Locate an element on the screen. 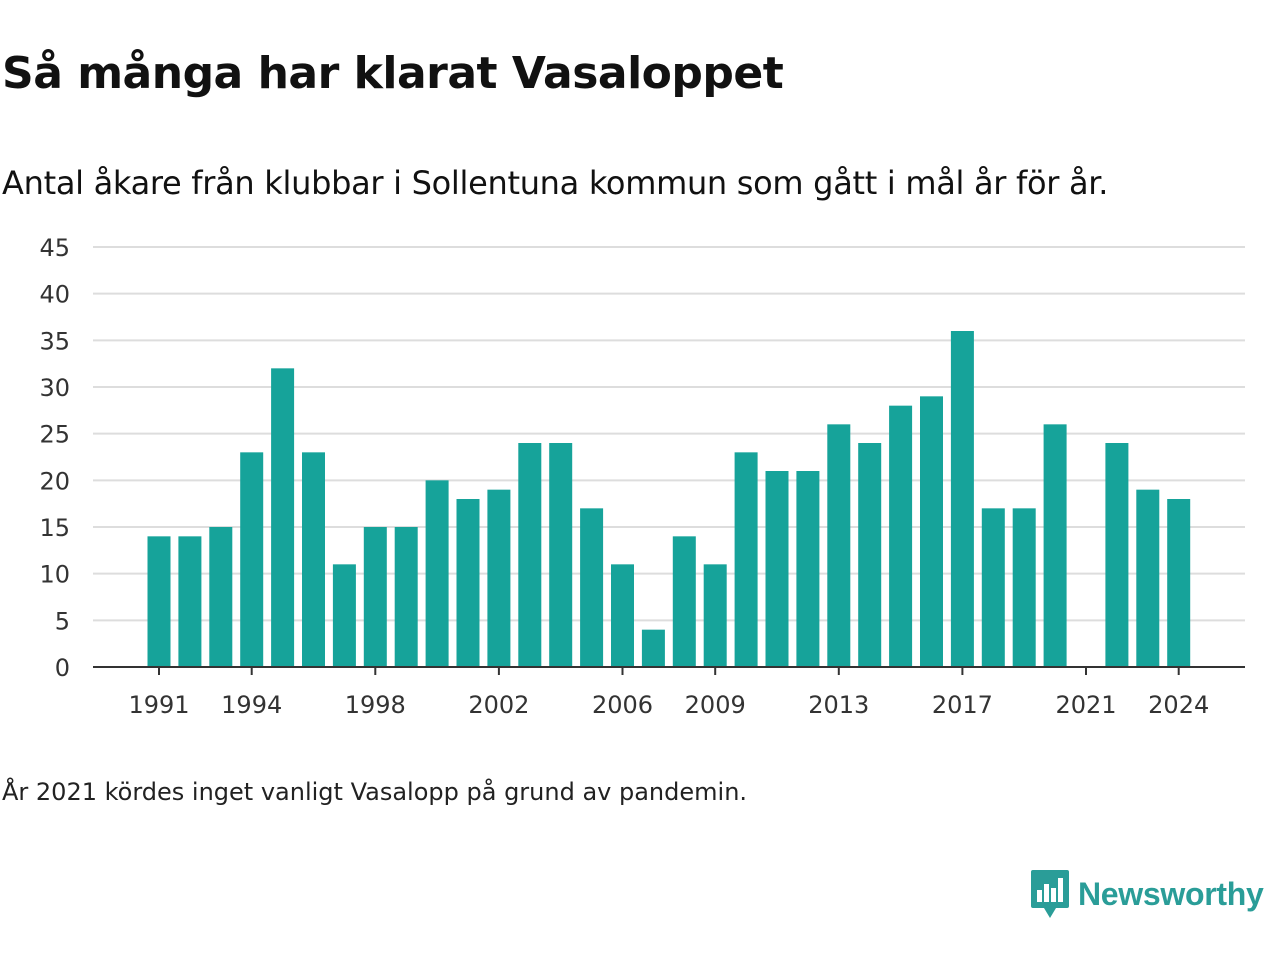 Image resolution: width=1280 pixels, height=960 pixels. x-tick-label: 1994 is located at coordinates (251, 705).